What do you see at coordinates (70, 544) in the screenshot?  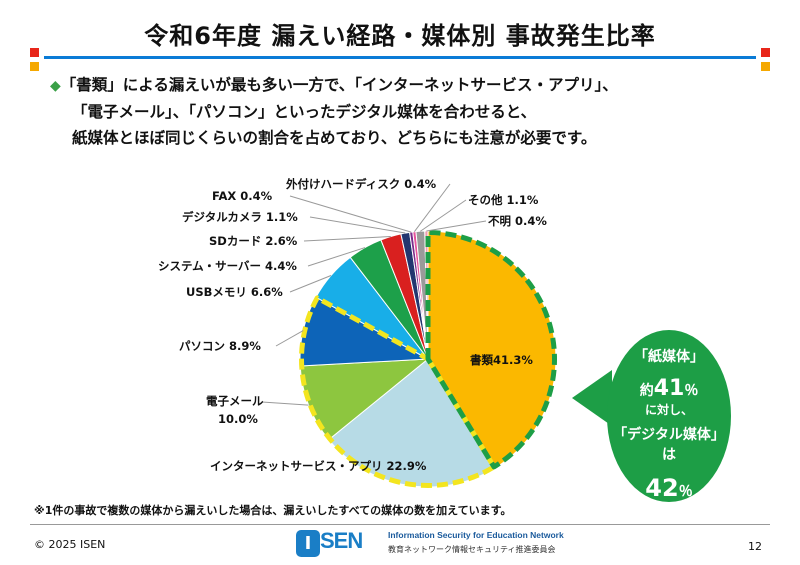 I see `copyright: © 2025 ISEN` at bounding box center [70, 544].